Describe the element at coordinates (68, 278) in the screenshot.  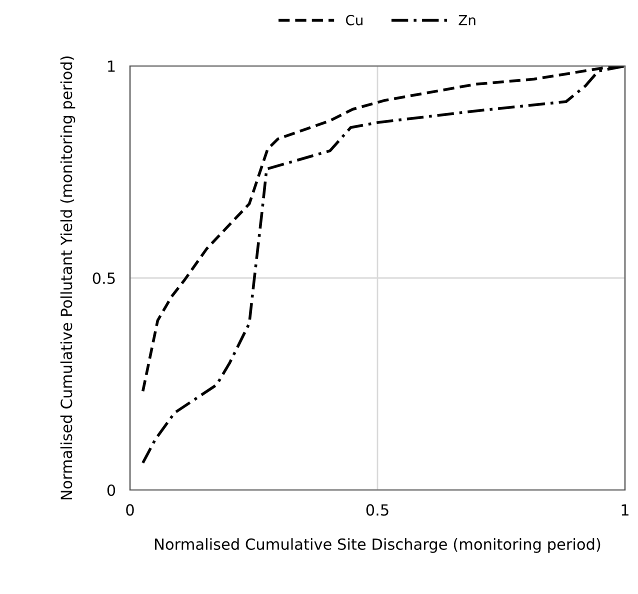
I see `y-axis-title: Normalised Cumulative Pollutant Yield (monitoring period)` at that location.